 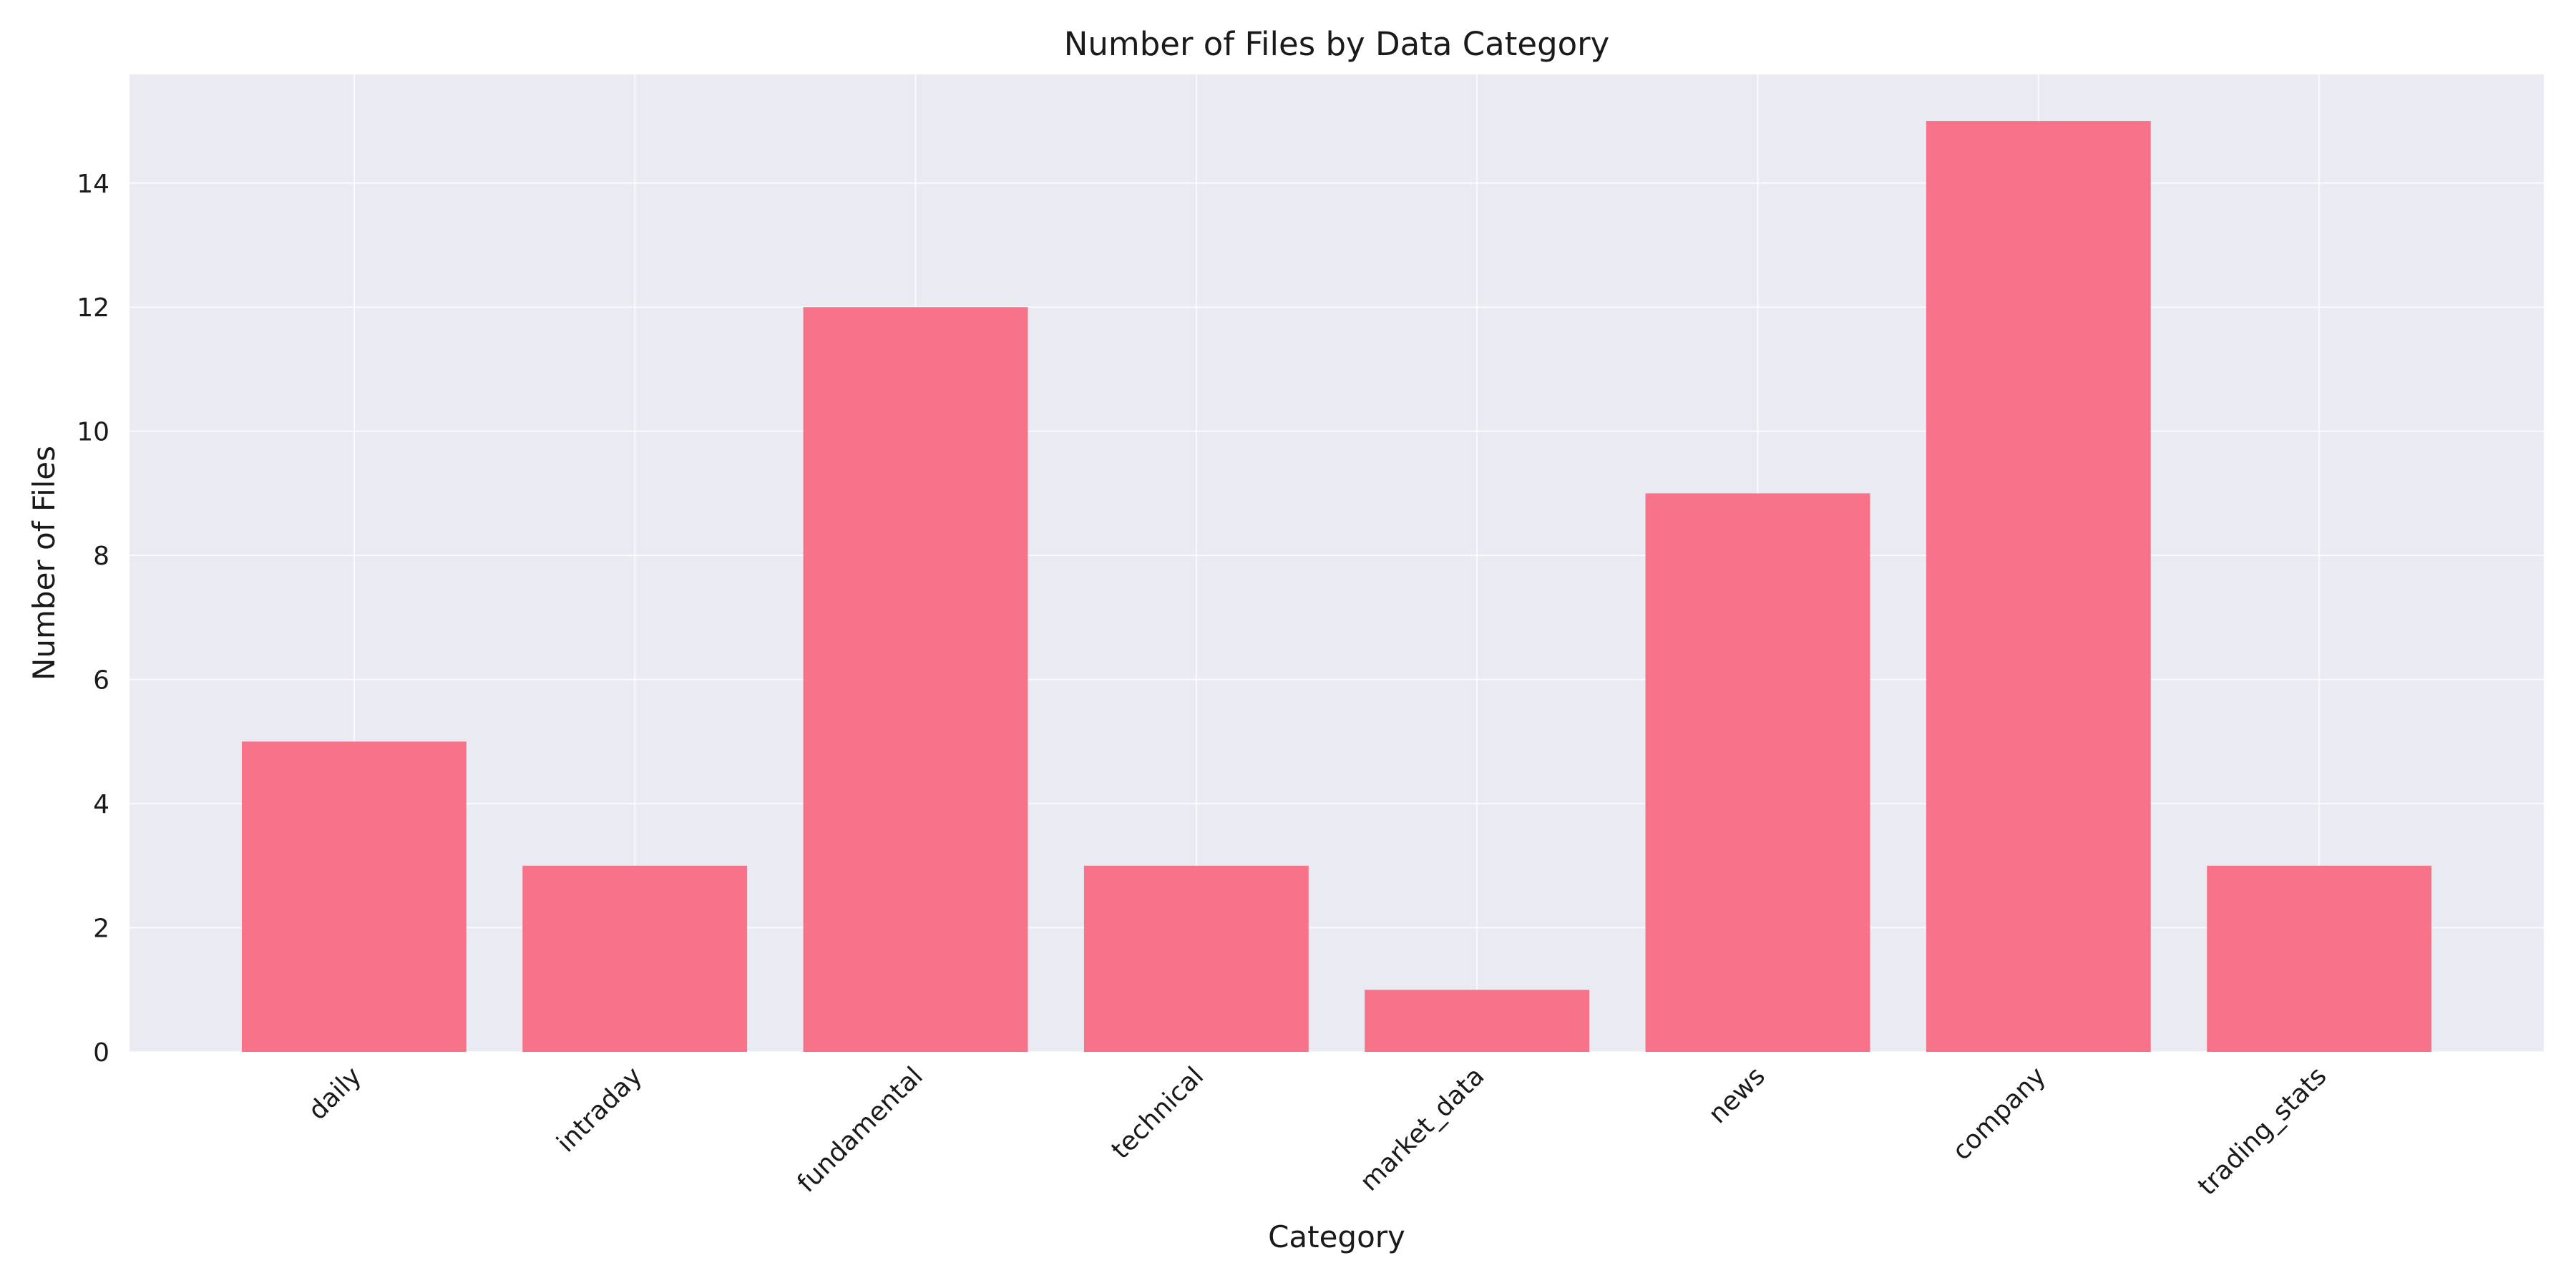 I want to click on bar-company, so click(x=2038, y=587).